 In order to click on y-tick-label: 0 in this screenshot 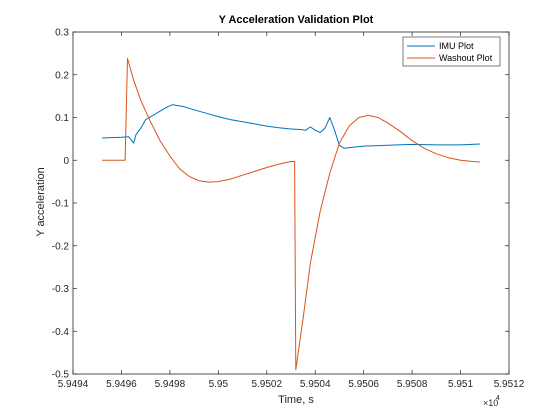, I will do `click(66, 161)`.